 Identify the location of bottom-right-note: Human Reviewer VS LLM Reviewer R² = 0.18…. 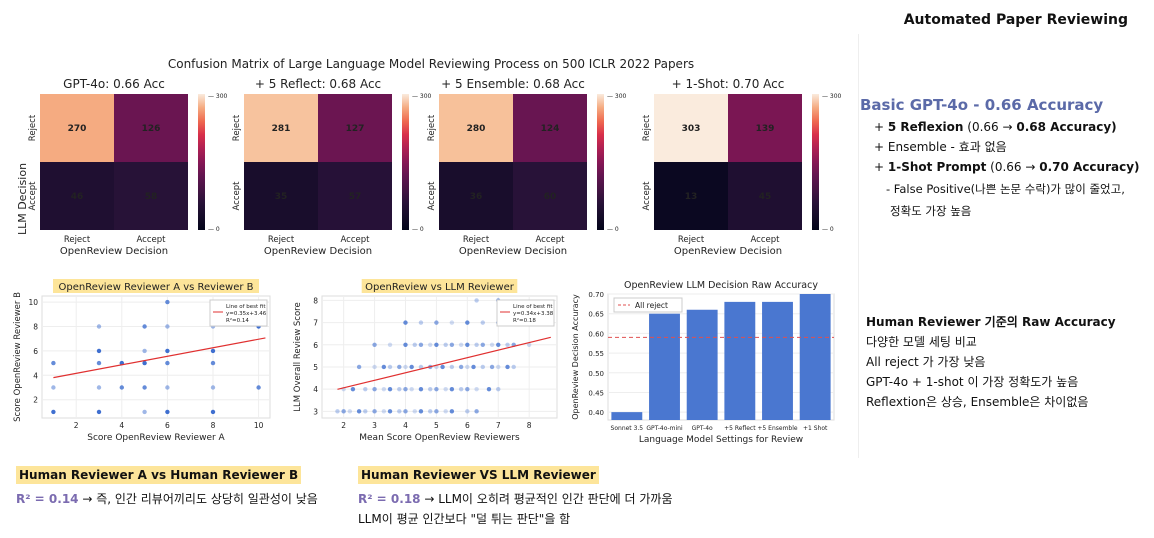
(515, 497).